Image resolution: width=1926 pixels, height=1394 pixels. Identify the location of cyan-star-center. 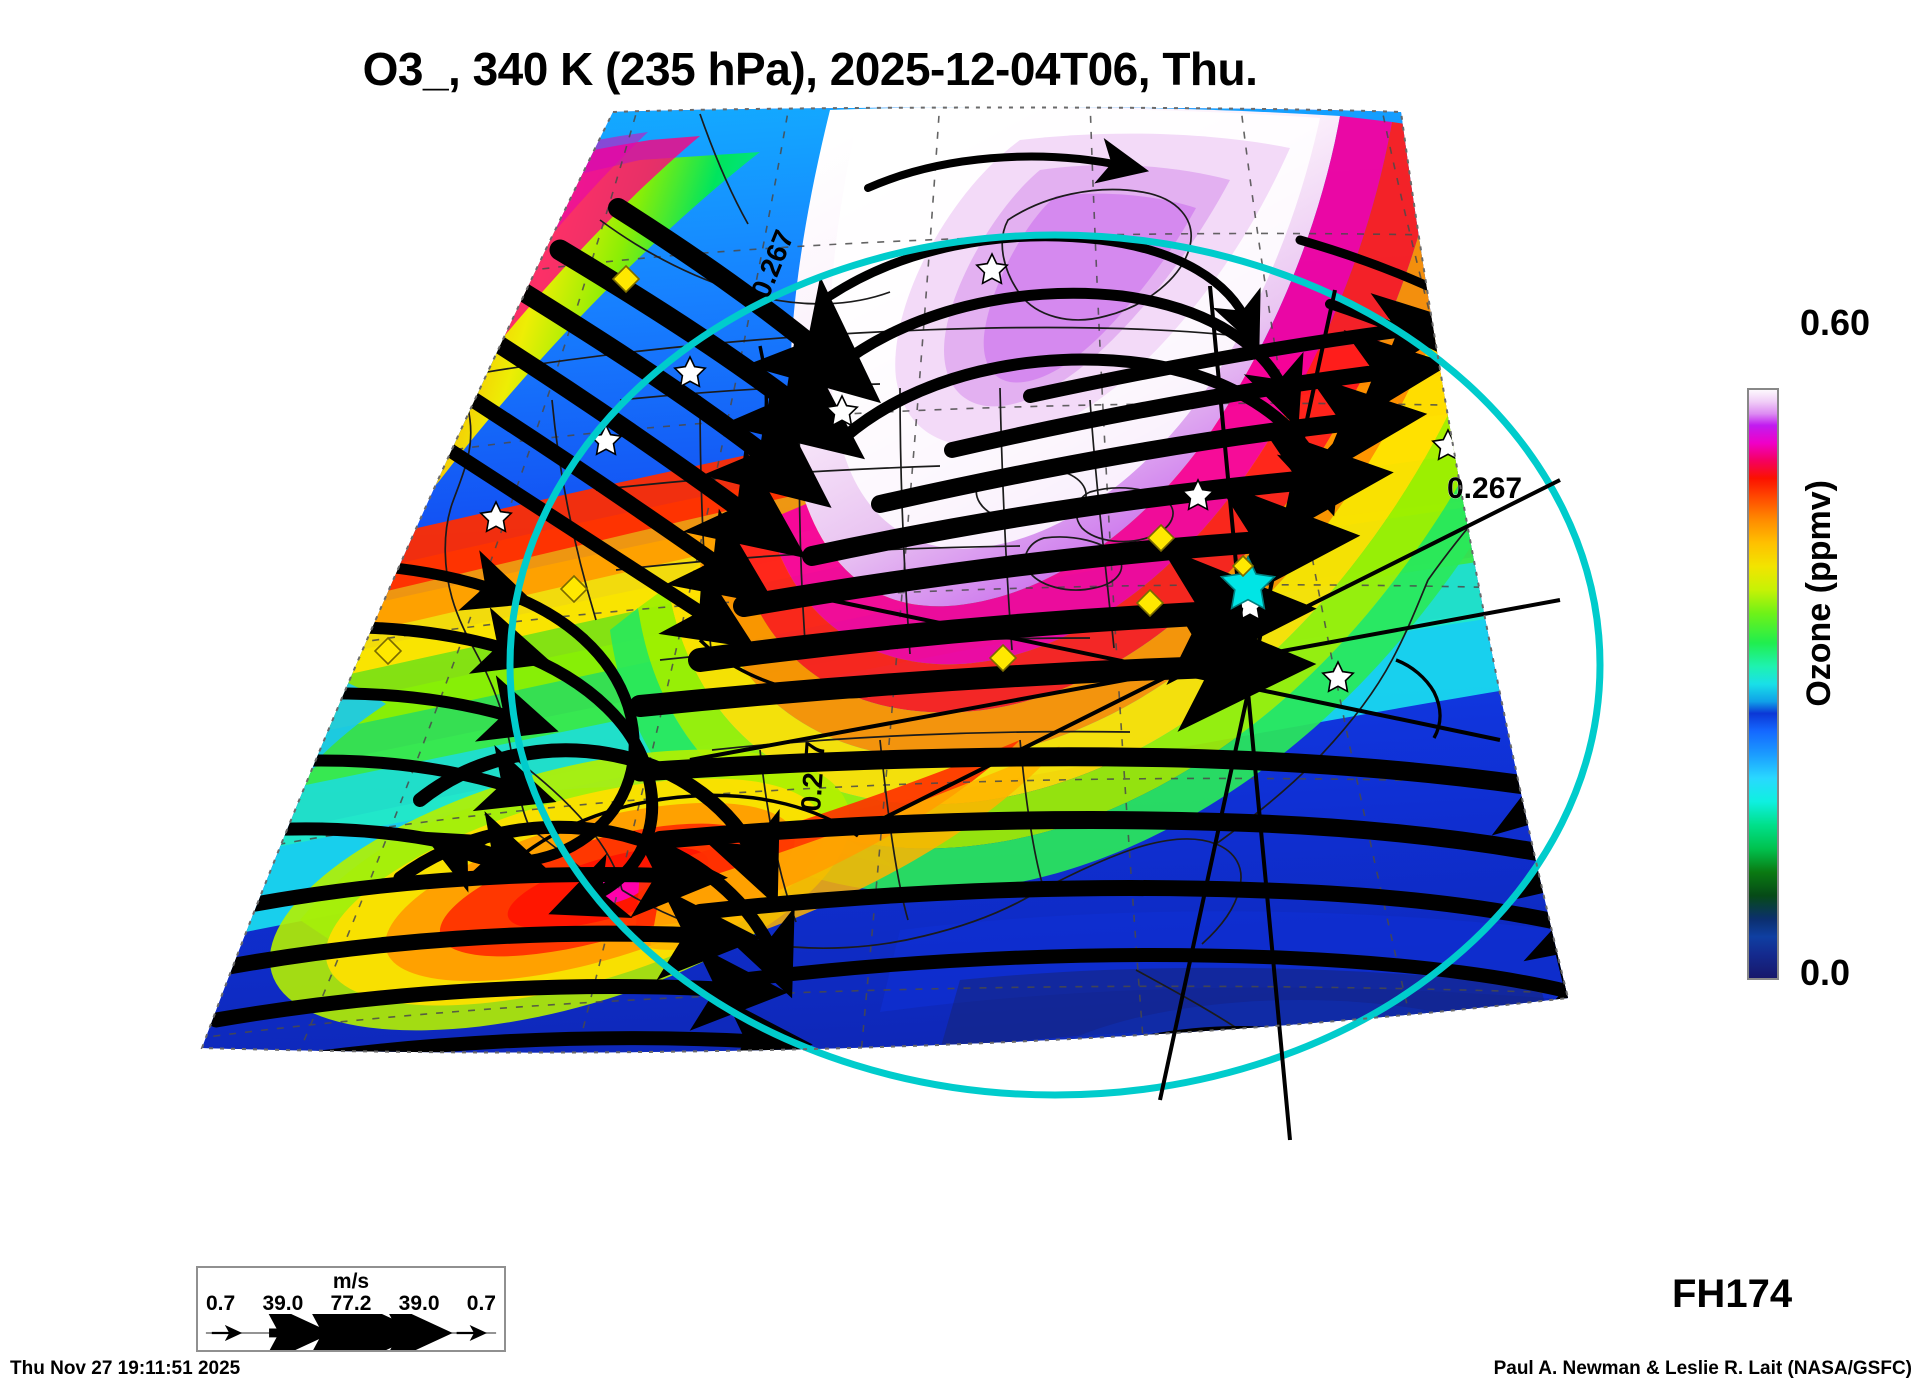
(1248, 582).